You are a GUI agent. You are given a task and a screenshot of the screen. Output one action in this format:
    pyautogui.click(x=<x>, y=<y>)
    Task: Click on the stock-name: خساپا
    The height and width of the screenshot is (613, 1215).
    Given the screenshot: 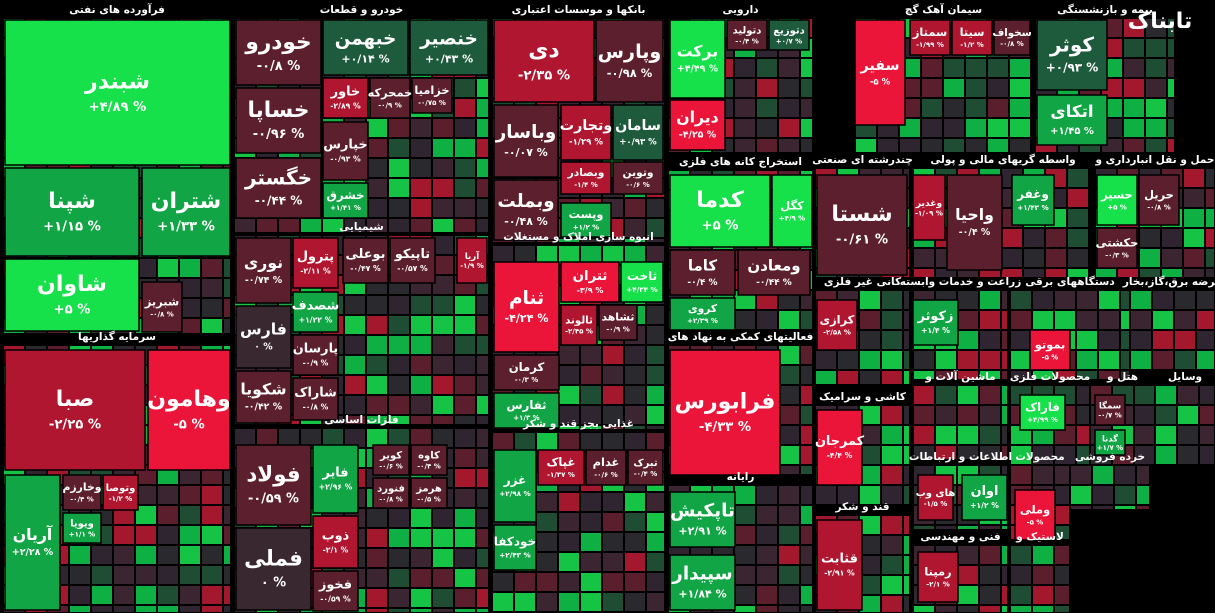 What is the action you would take?
    pyautogui.click(x=278, y=110)
    